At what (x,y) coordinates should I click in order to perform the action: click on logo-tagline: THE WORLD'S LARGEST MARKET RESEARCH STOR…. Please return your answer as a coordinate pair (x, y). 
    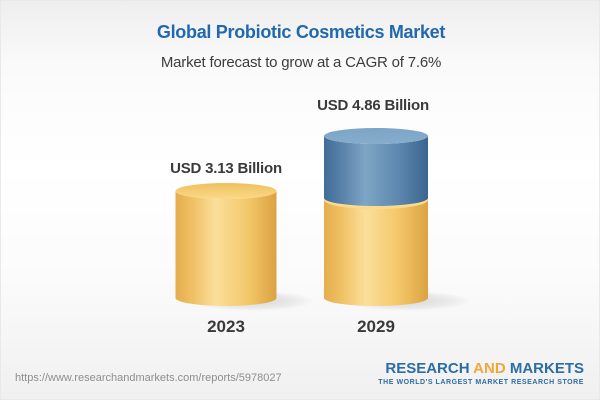
    Looking at the image, I should click on (481, 382).